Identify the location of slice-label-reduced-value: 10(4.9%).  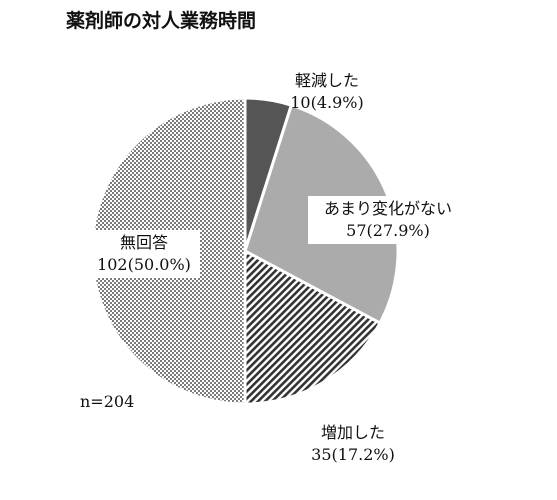
(327, 102).